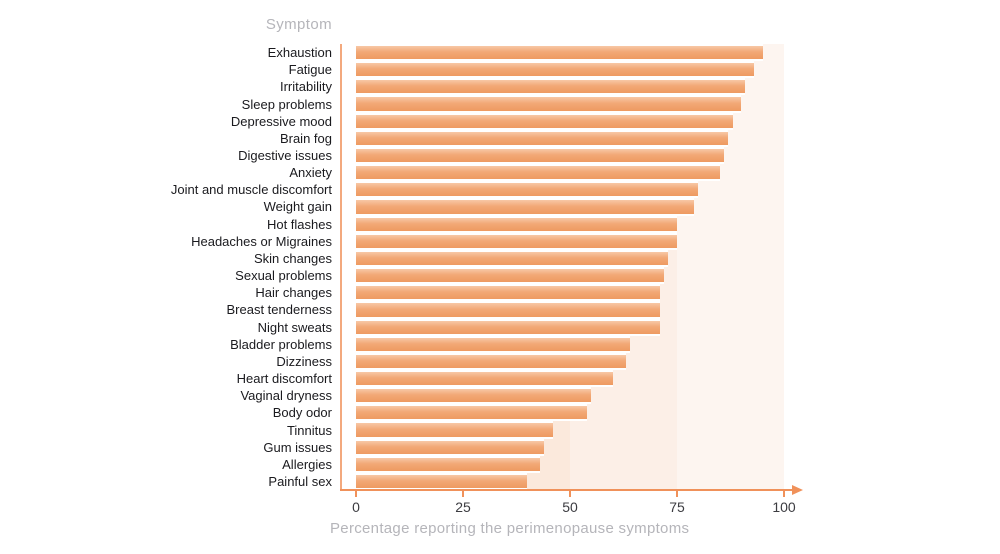 The width and height of the screenshot is (1000, 554). Describe the element at coordinates (566, 490) in the screenshot. I see `x-axis-line` at that location.